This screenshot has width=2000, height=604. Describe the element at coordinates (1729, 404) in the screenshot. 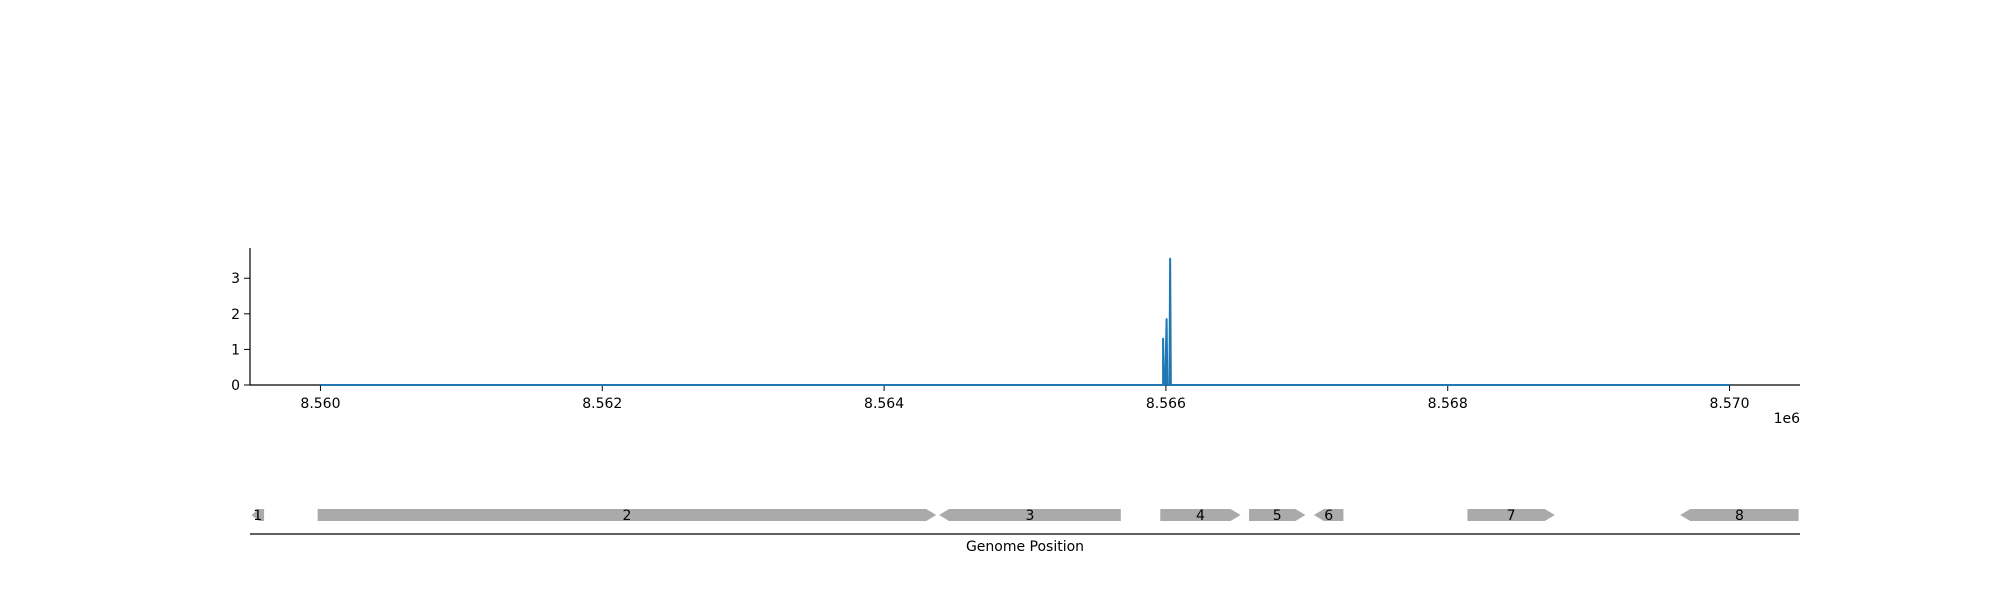

I see `x-tick-label: 8.570` at that location.